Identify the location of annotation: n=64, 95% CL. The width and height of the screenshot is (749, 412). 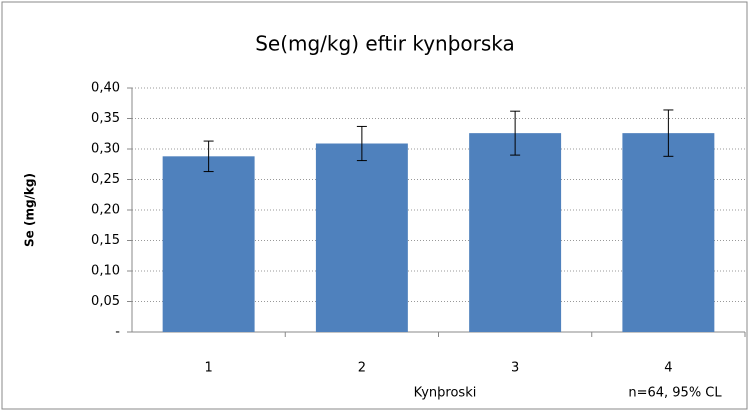
(675, 393).